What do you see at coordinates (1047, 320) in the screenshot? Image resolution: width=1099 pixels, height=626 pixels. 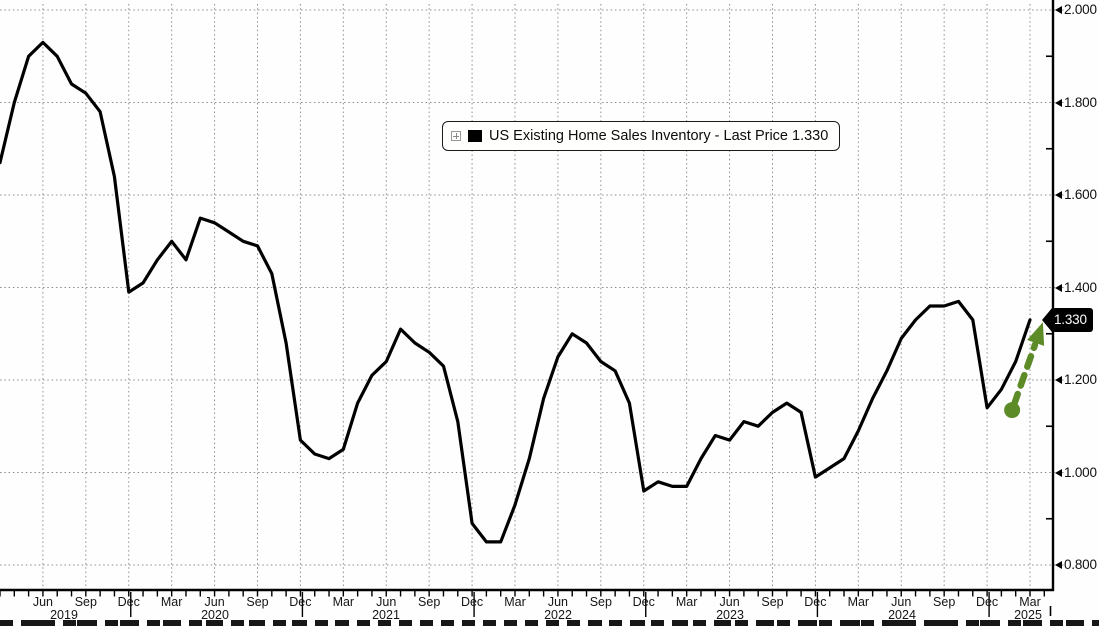 I see `price-flag-arrow-icon` at bounding box center [1047, 320].